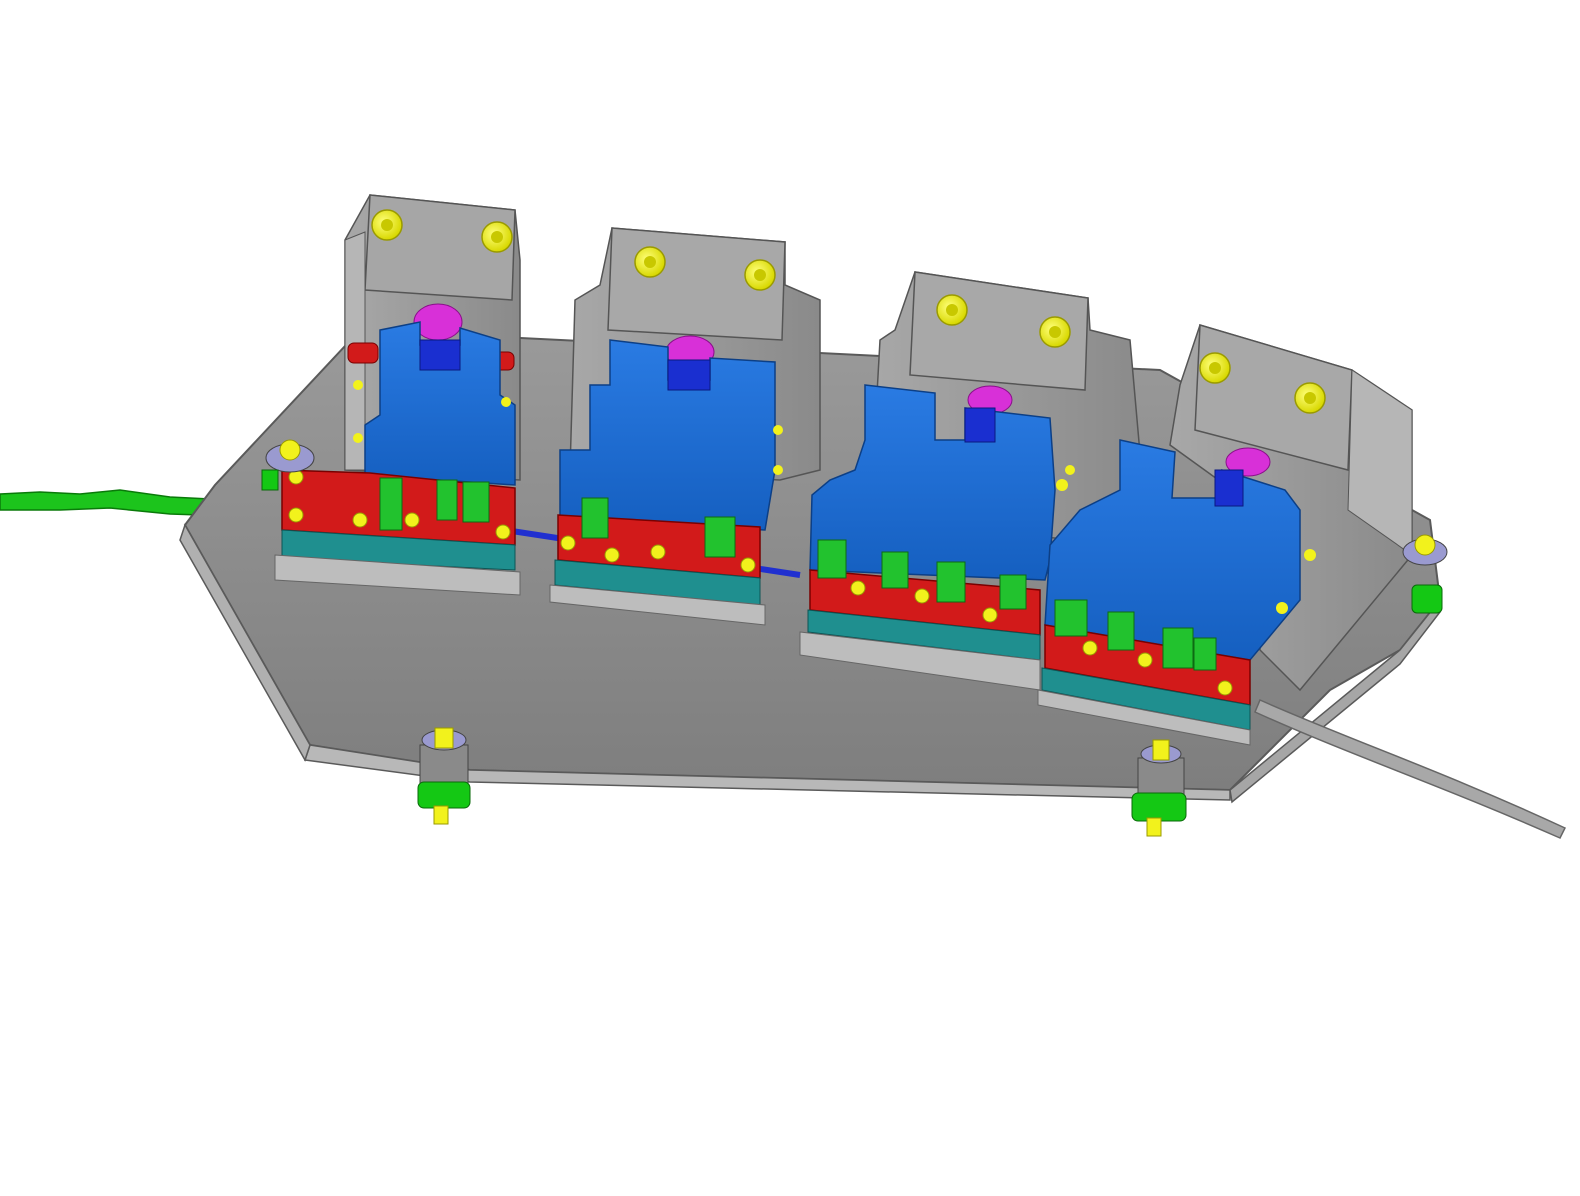 The image size is (1580, 1196). What do you see at coordinates (1410, 769) in the screenshot?
I see `gray-cable` at bounding box center [1410, 769].